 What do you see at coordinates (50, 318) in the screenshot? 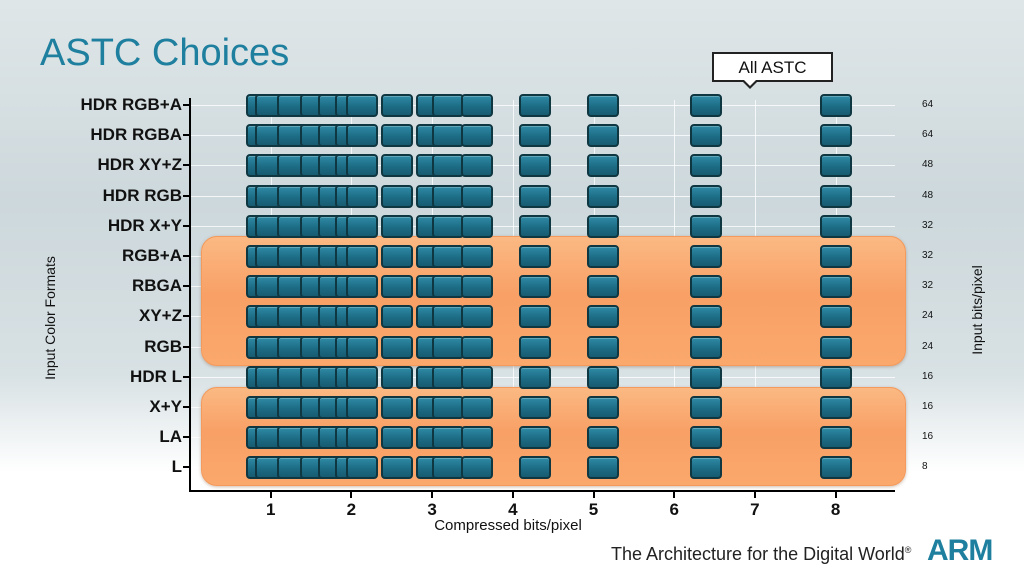
I see `y-axis-title: Input Color Formats` at bounding box center [50, 318].